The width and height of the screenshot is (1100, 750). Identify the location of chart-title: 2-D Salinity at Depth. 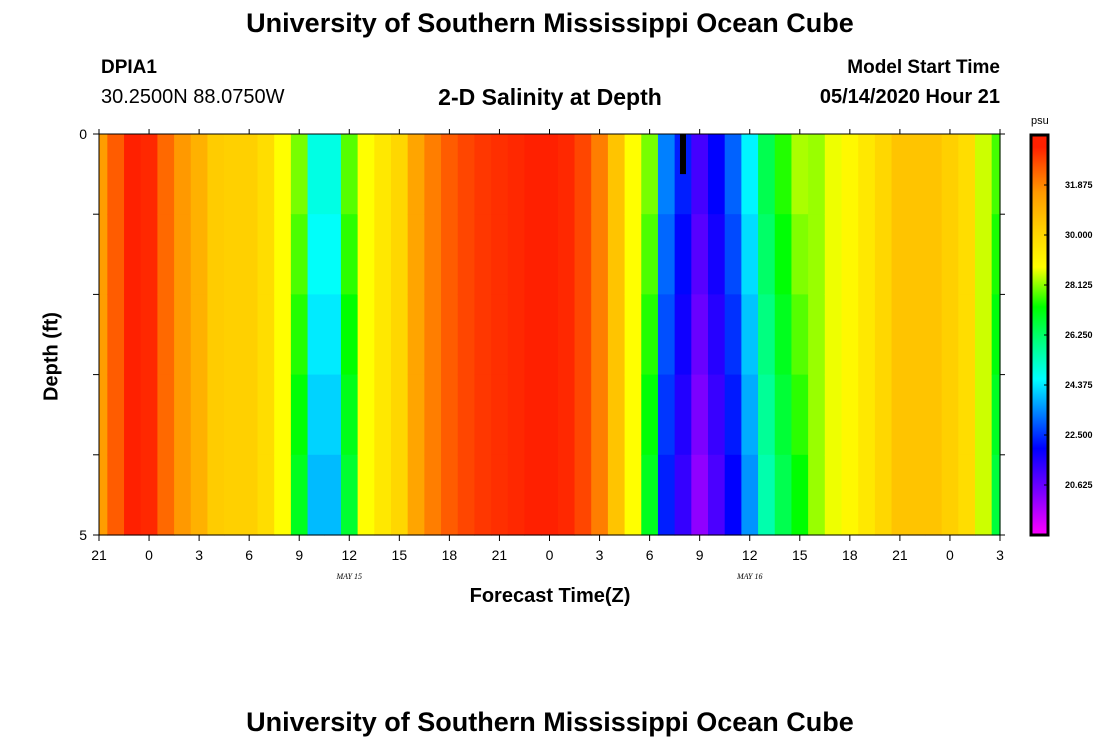
(550, 97).